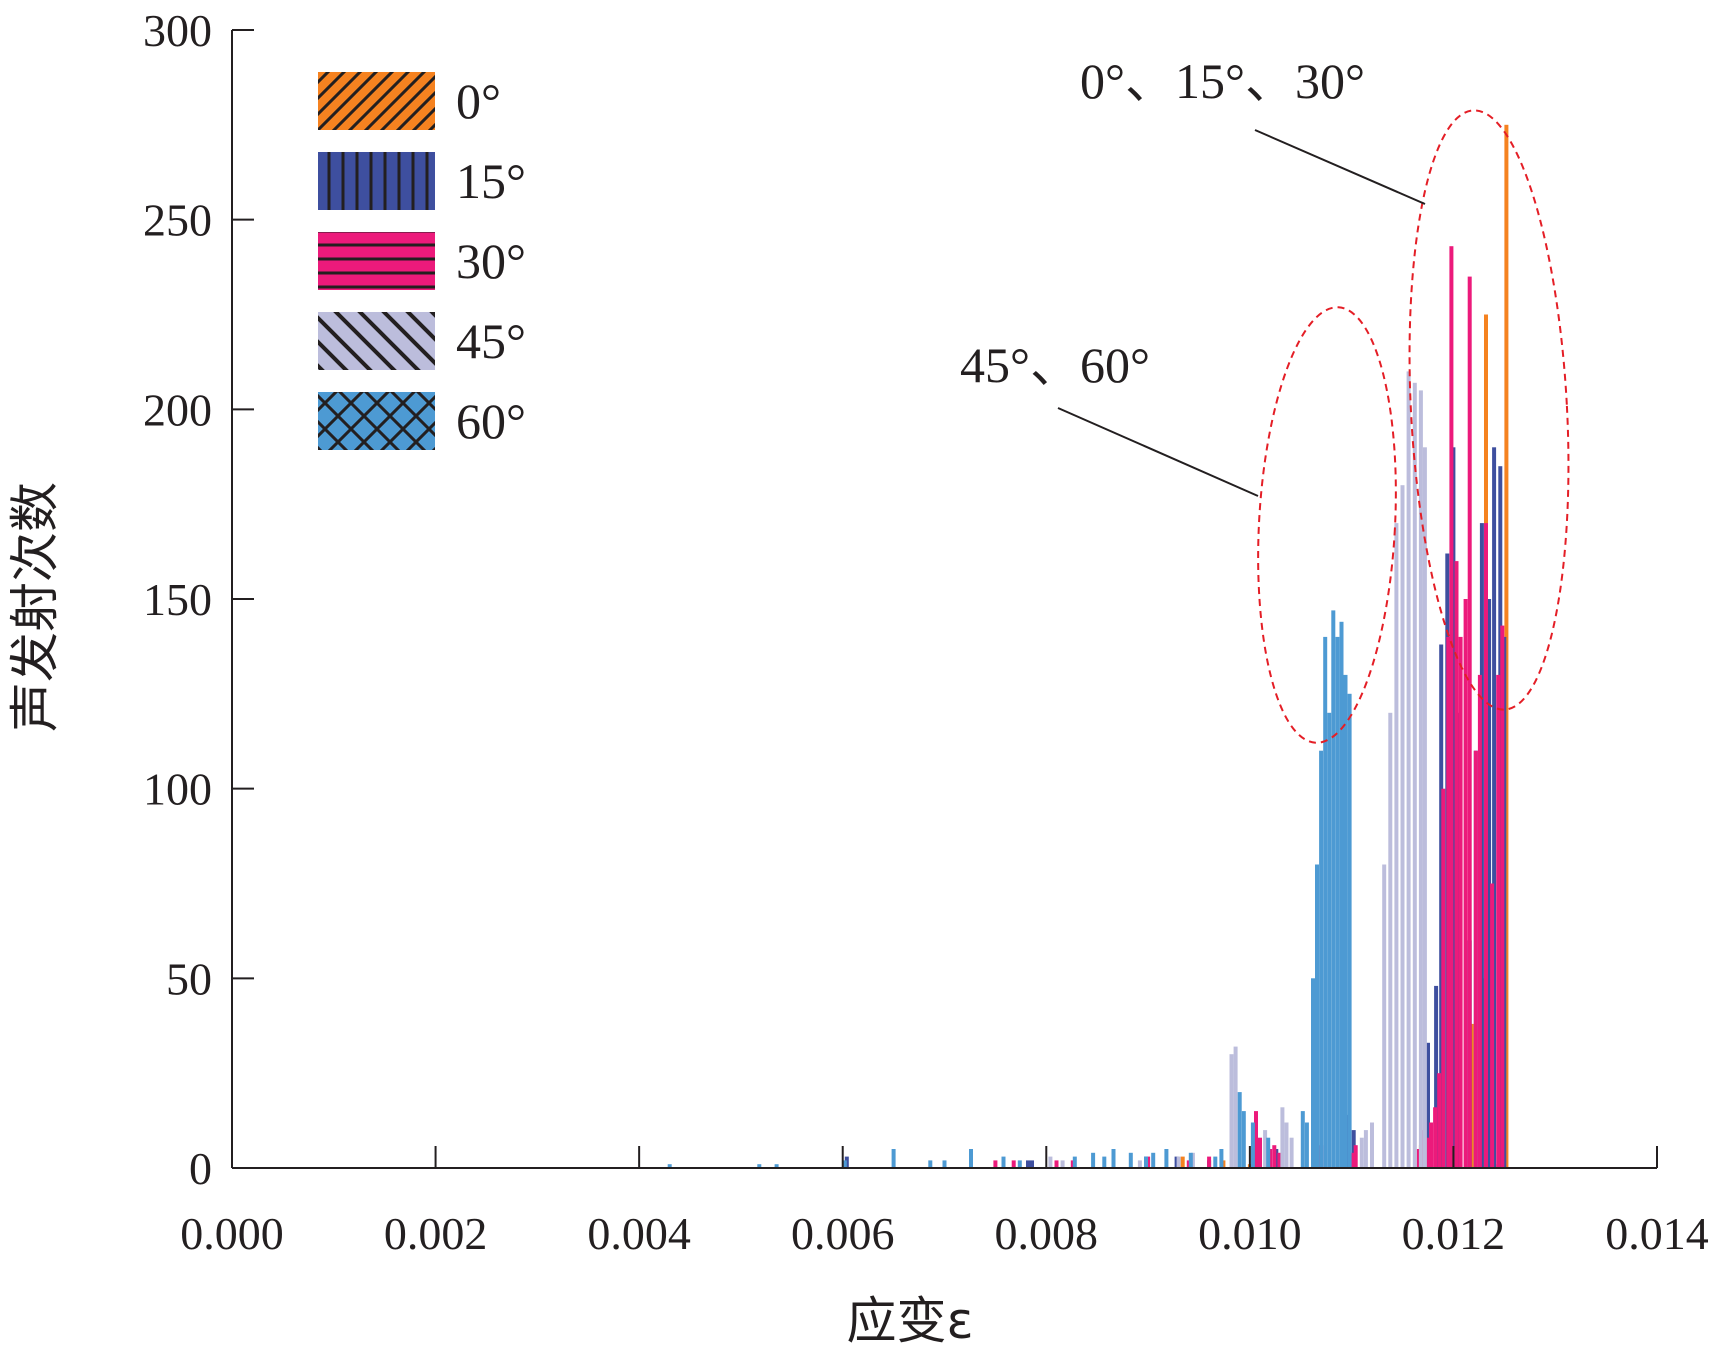  Describe the element at coordinates (1055, 365) in the screenshot. I see `annotation-label-1: 45°、60°` at that location.